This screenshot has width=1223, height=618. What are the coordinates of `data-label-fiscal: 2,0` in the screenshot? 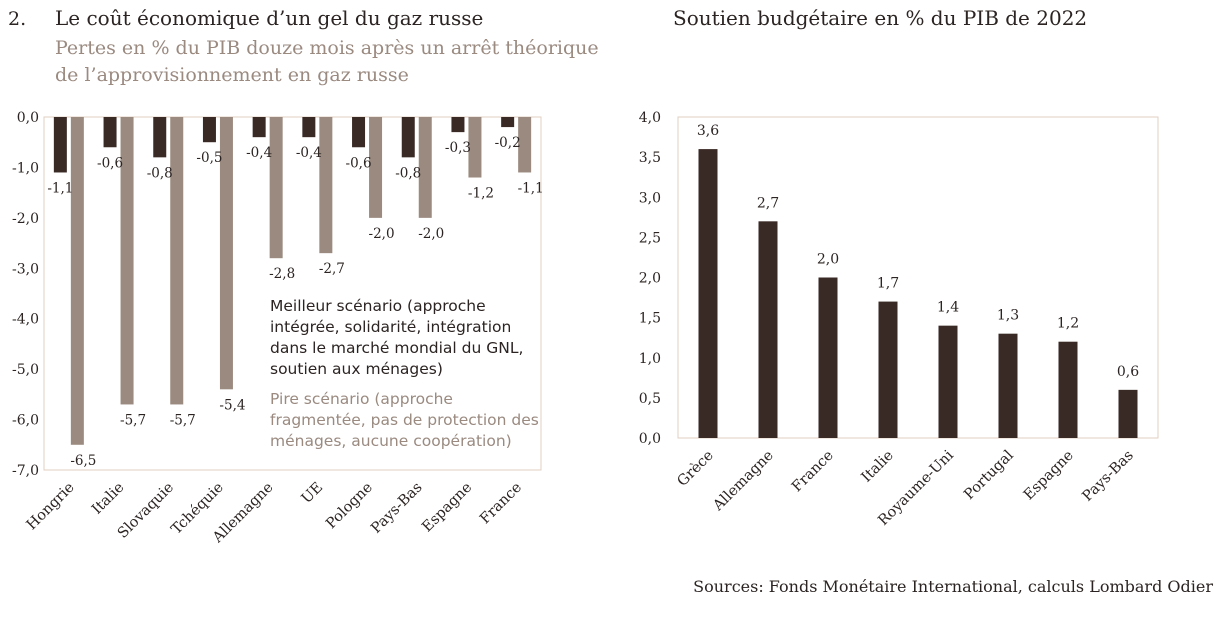 It's located at (828, 260).